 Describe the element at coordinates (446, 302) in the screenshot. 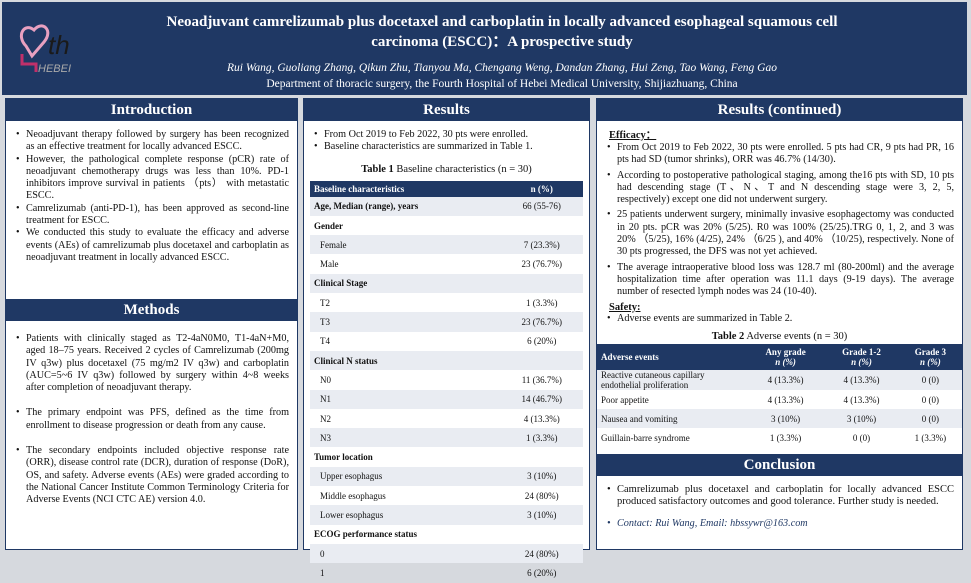

I see `table-row: T2 1 (3.3%)` at that location.